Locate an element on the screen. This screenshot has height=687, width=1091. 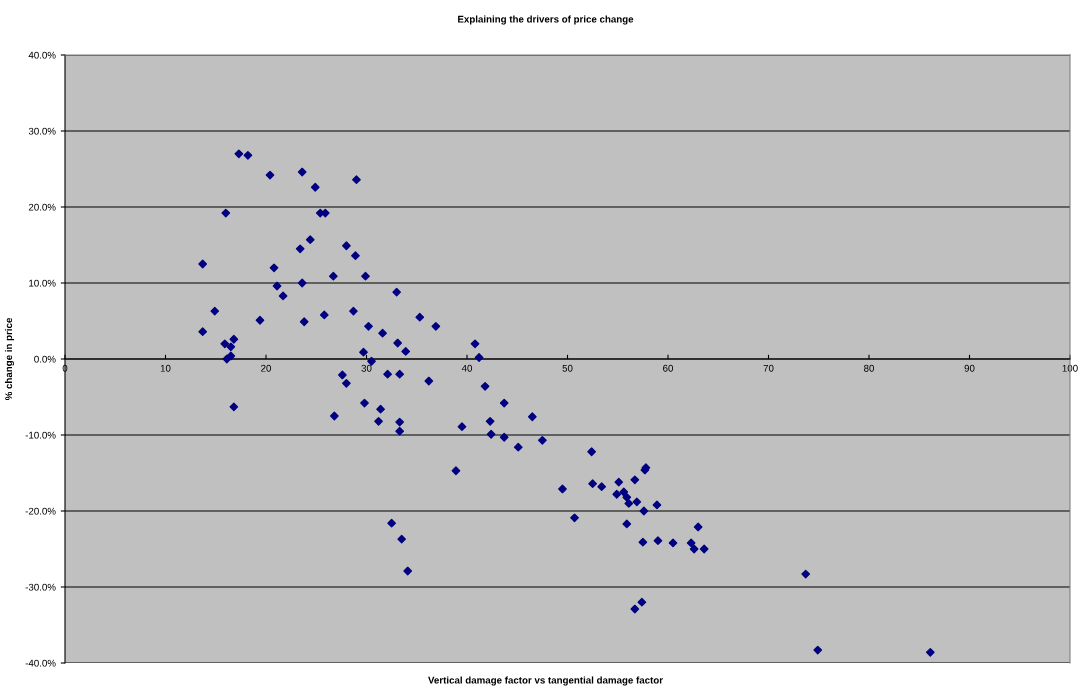
y-tick-label: -40.0% is located at coordinates (40, 663).